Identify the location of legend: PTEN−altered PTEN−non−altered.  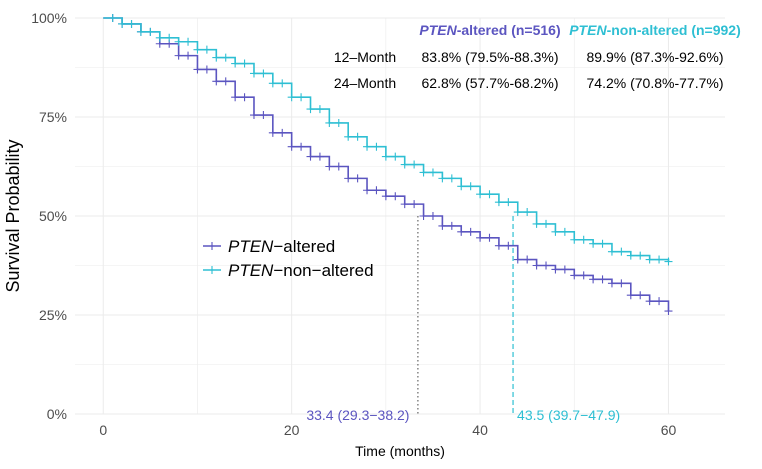
(288, 258).